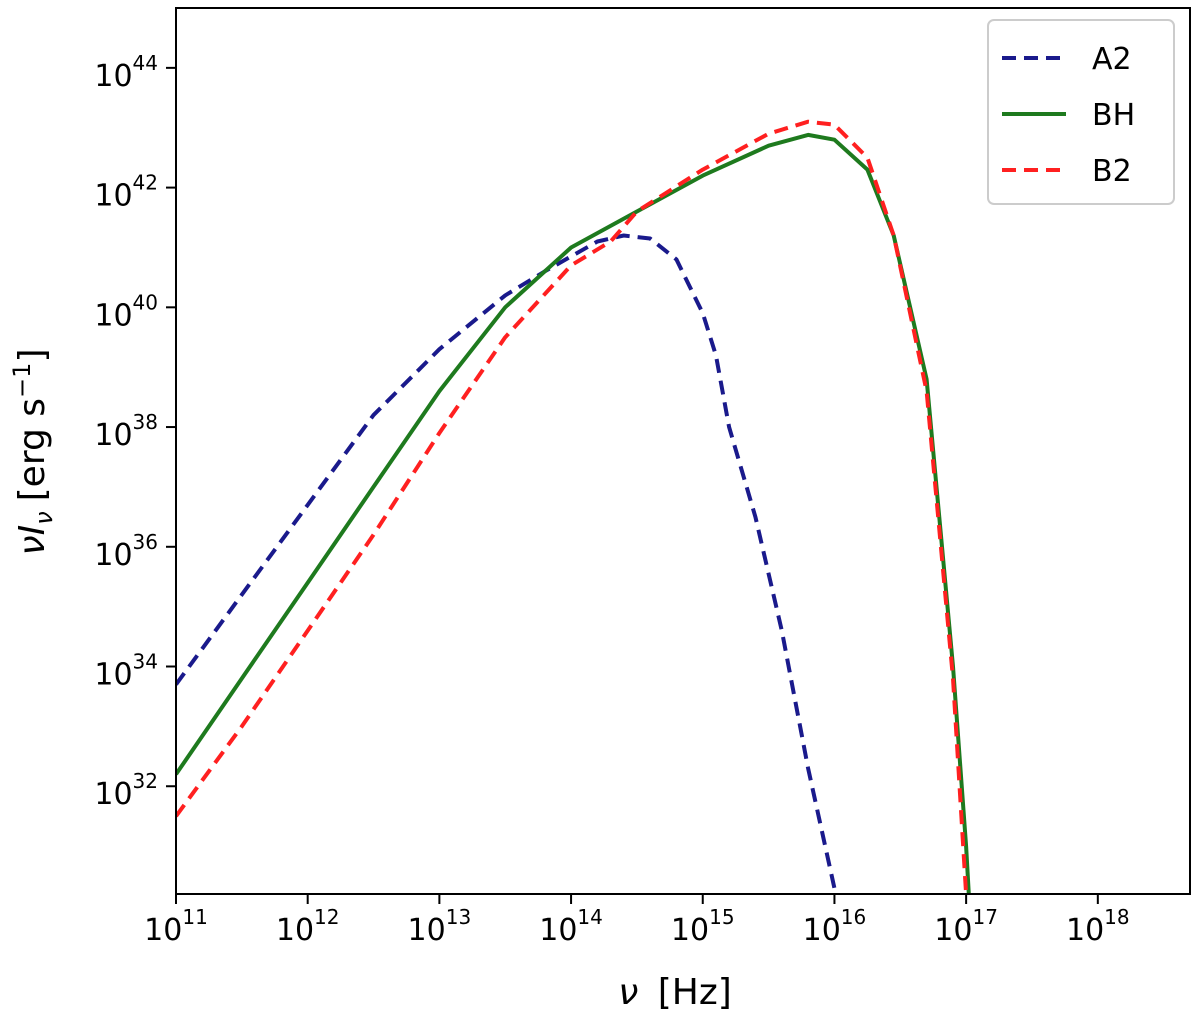 This screenshot has height=1020, width=1200. What do you see at coordinates (1113, 115) in the screenshot?
I see `legend-label-bh: BH` at bounding box center [1113, 115].